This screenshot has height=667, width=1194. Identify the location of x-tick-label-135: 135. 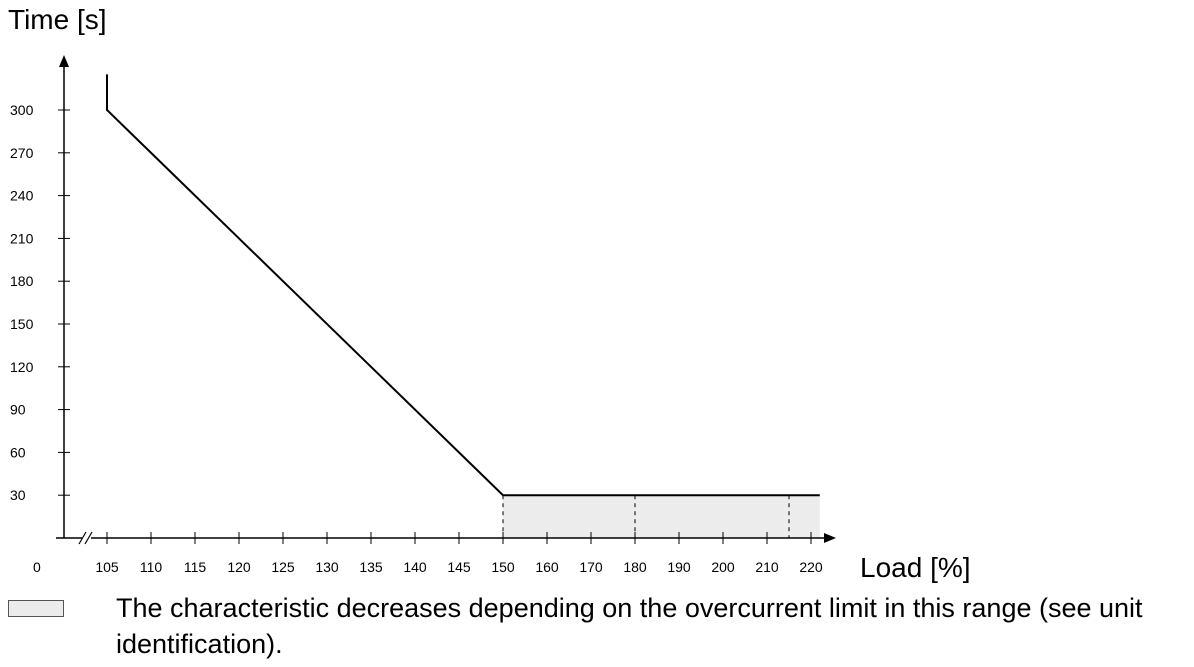
(371, 567).